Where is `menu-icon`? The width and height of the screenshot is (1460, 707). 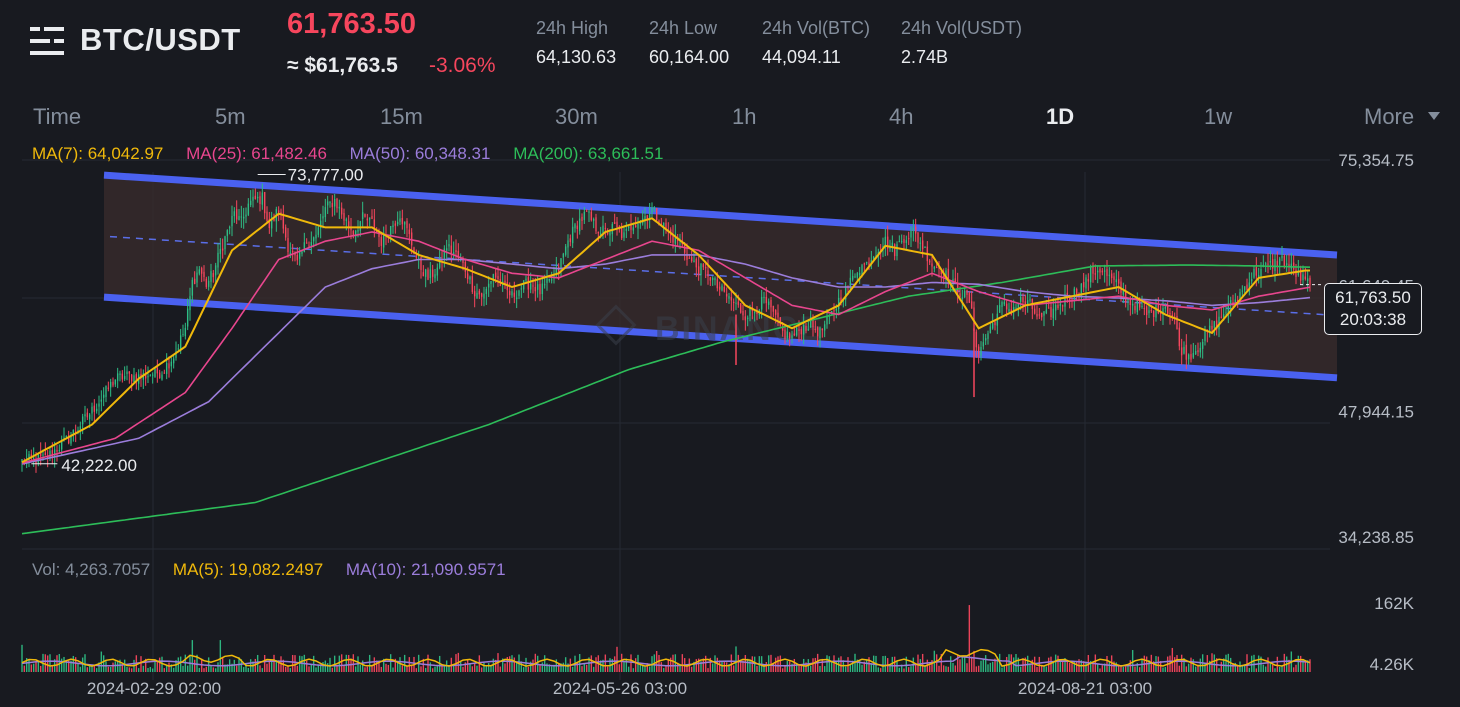
menu-icon is located at coordinates (47, 41).